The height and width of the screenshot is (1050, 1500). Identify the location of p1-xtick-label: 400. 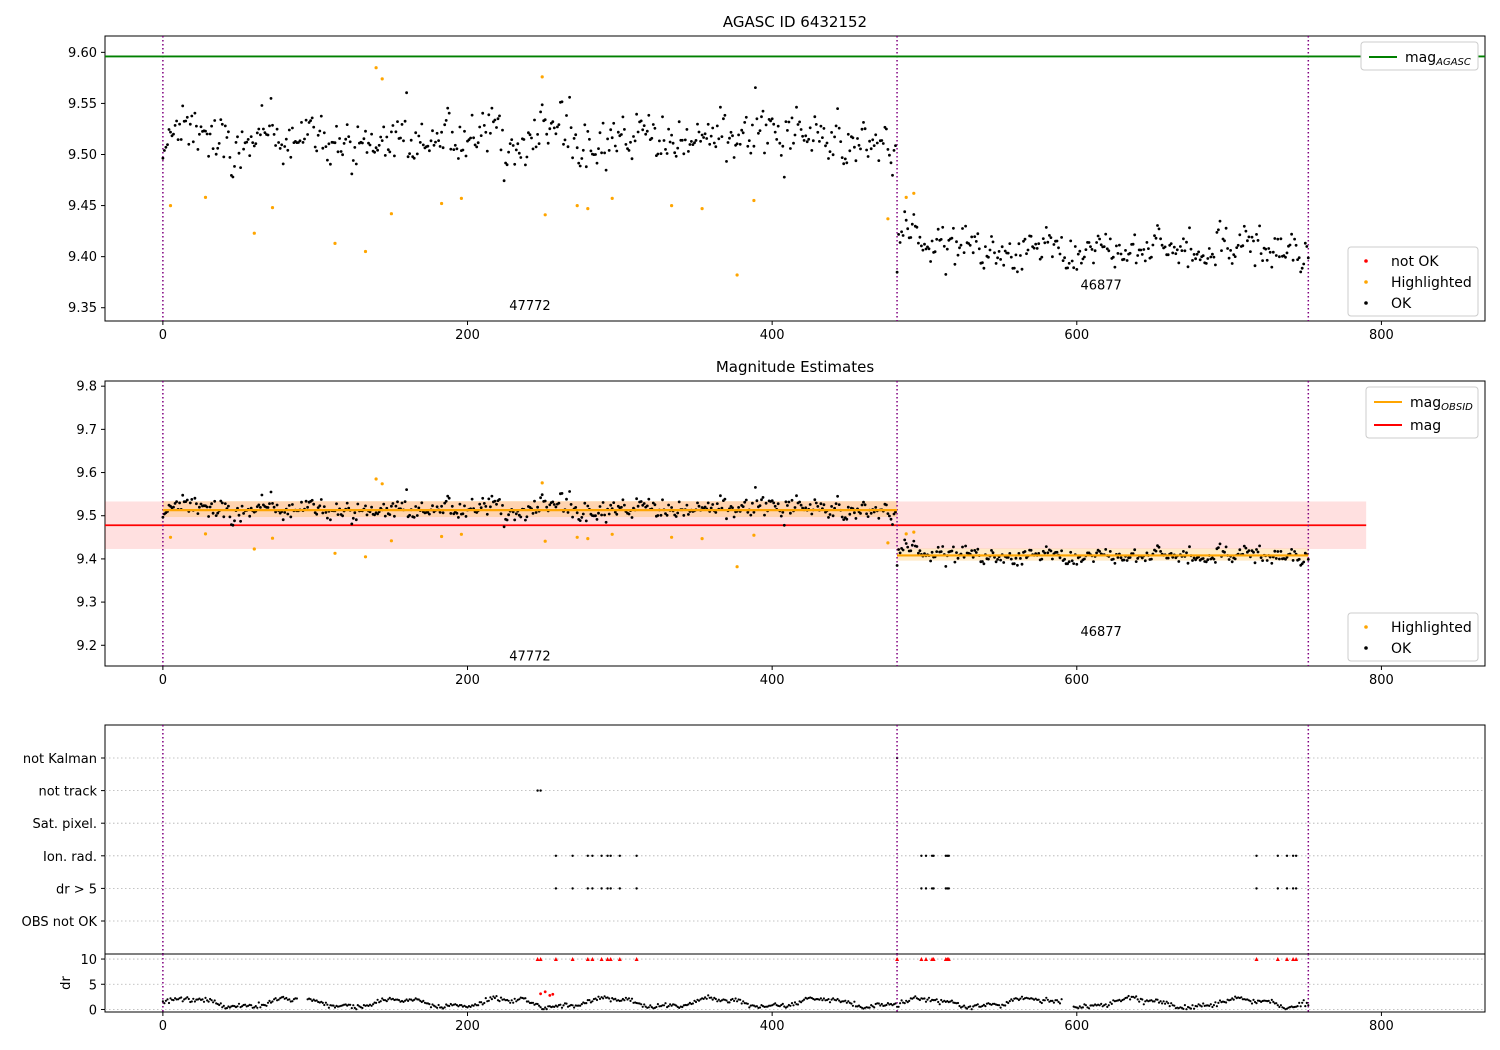
(772, 335).